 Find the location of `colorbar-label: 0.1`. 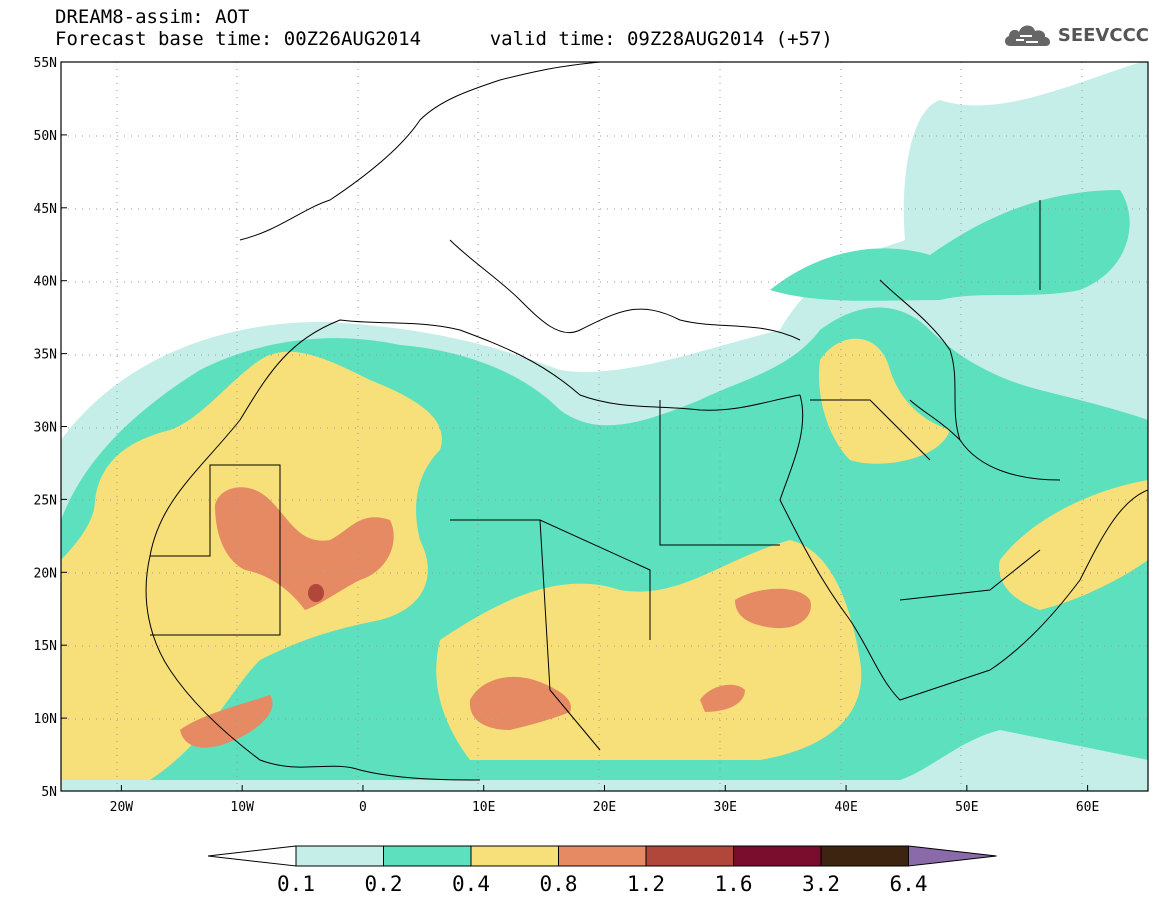

colorbar-label: 0.1 is located at coordinates (296, 884).